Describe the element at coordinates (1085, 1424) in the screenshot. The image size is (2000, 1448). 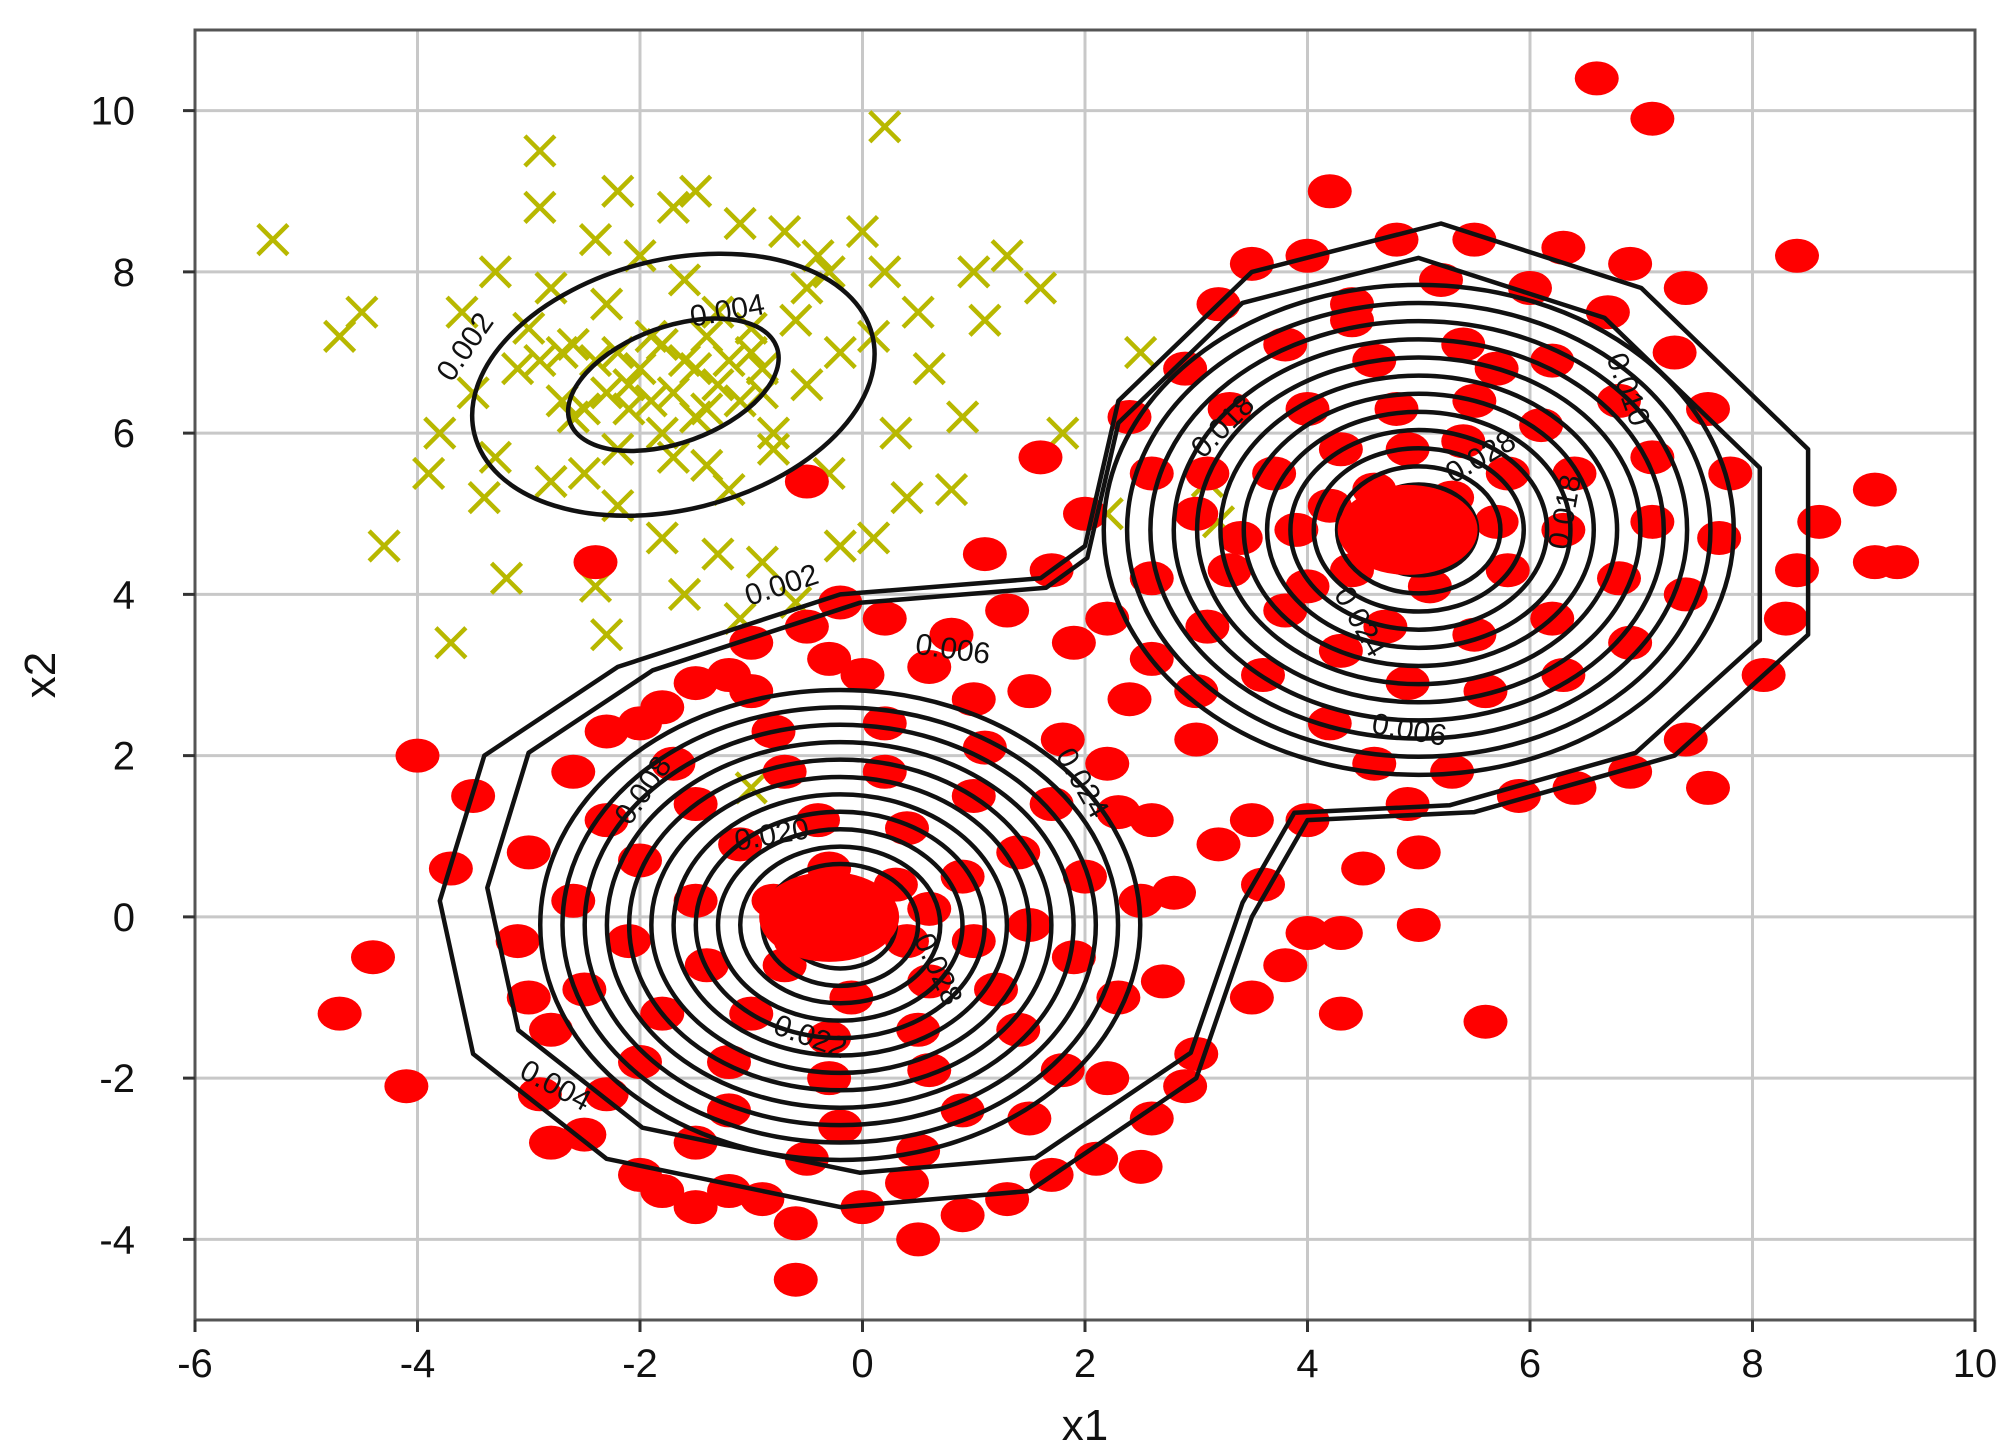
I see `x-axis-title: x1` at that location.